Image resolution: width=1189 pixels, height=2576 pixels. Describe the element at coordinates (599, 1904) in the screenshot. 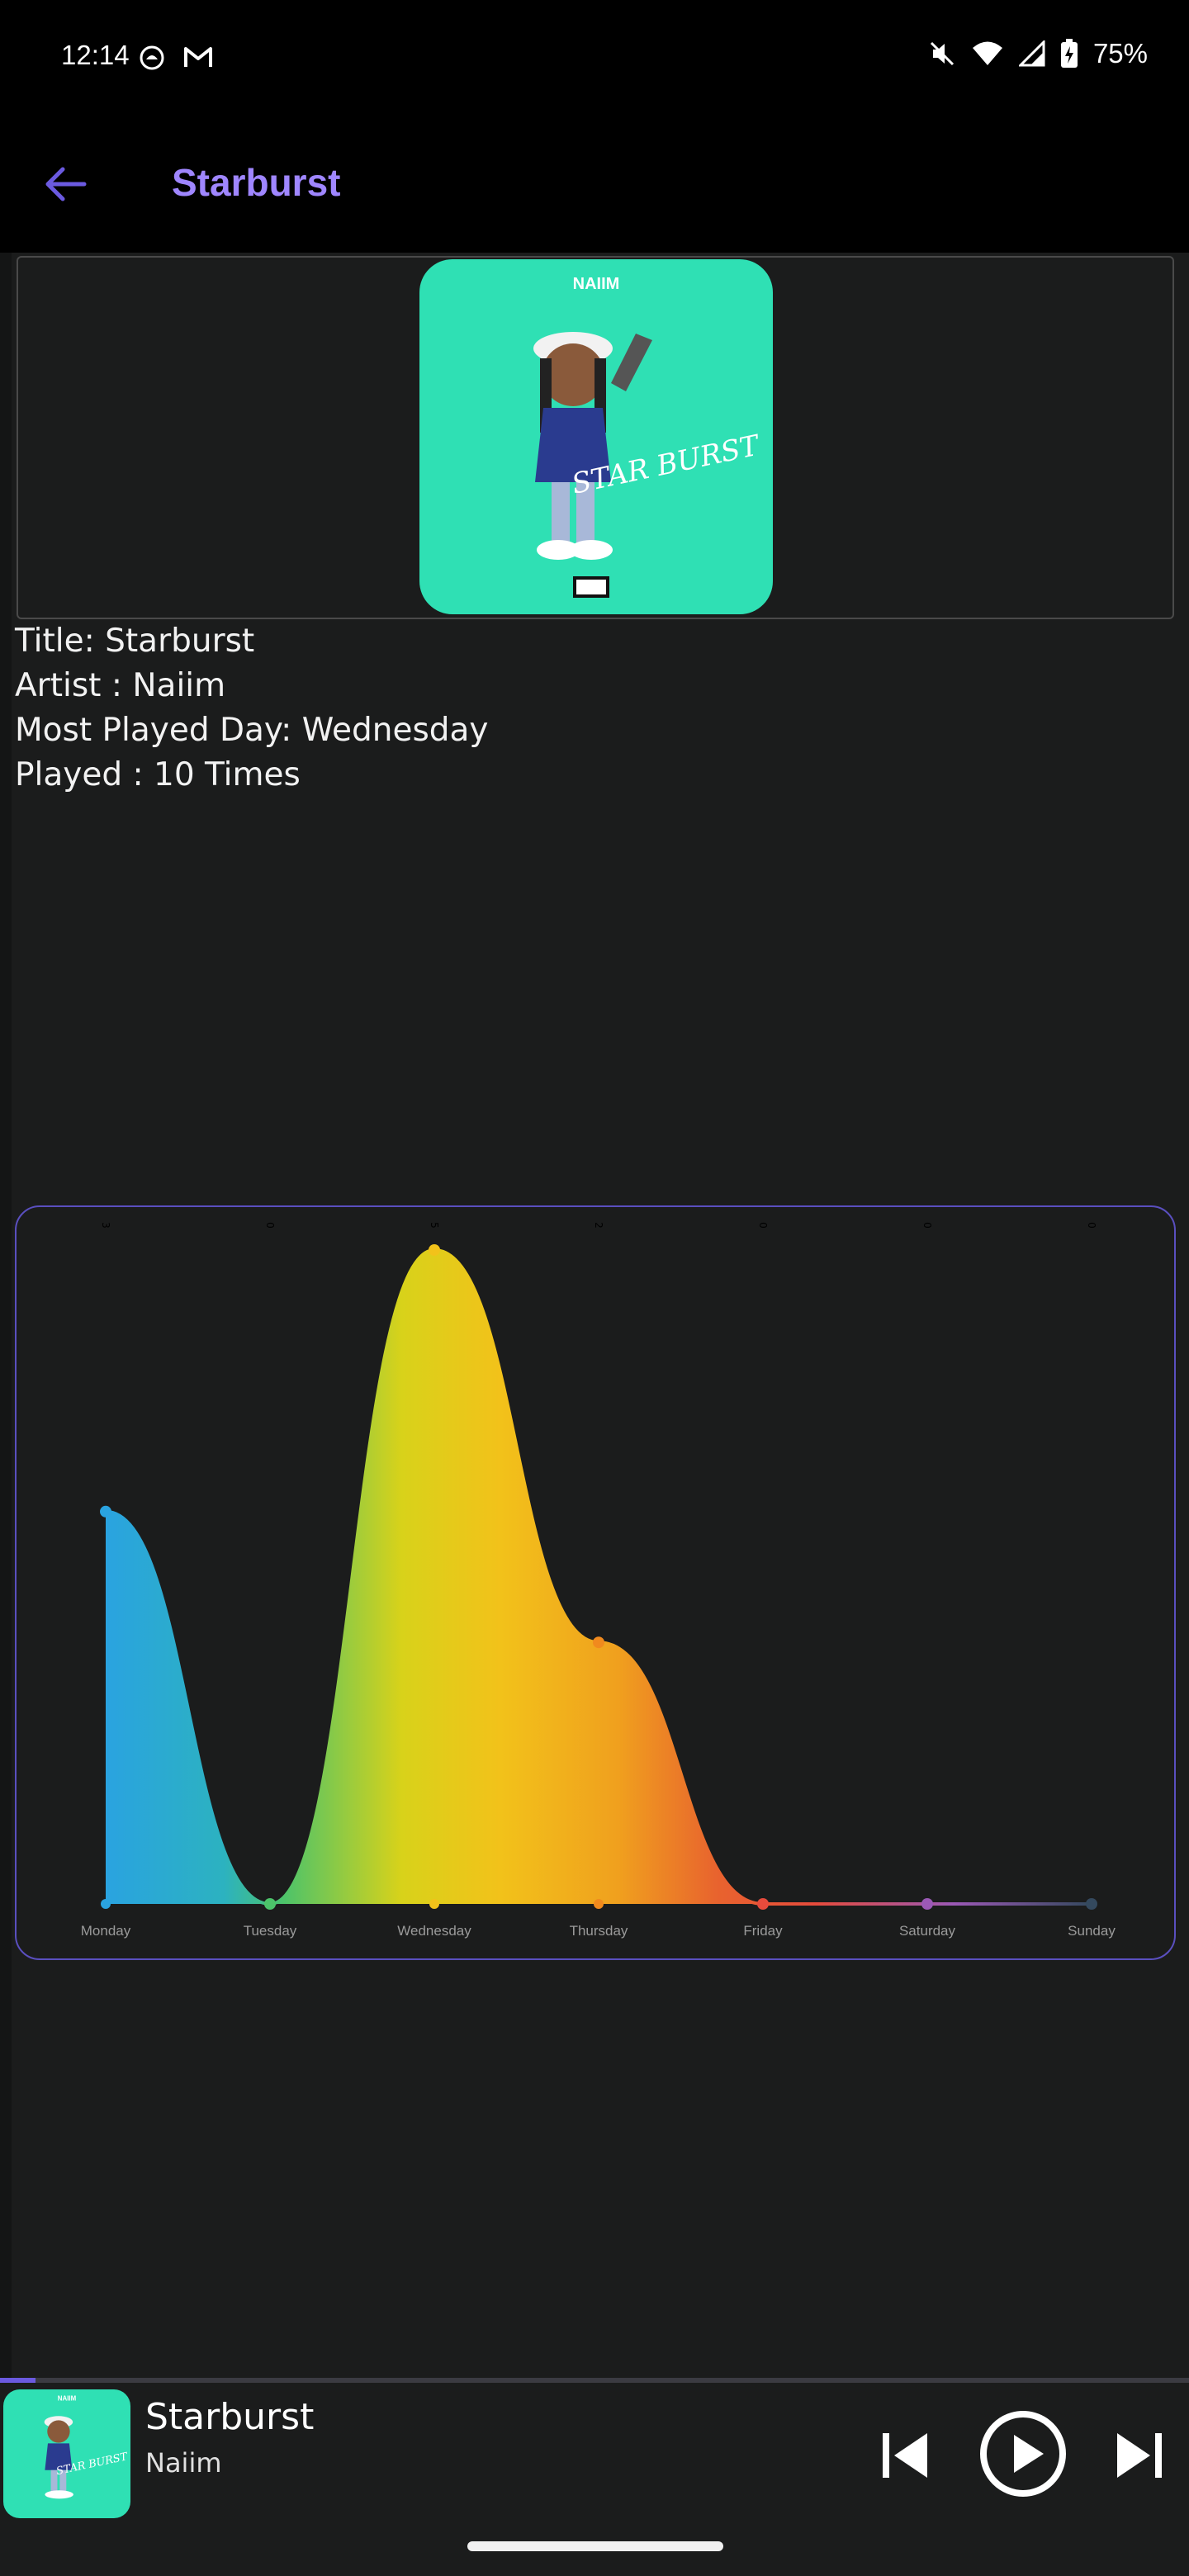

I see `chart-baseline-point-thursday` at that location.